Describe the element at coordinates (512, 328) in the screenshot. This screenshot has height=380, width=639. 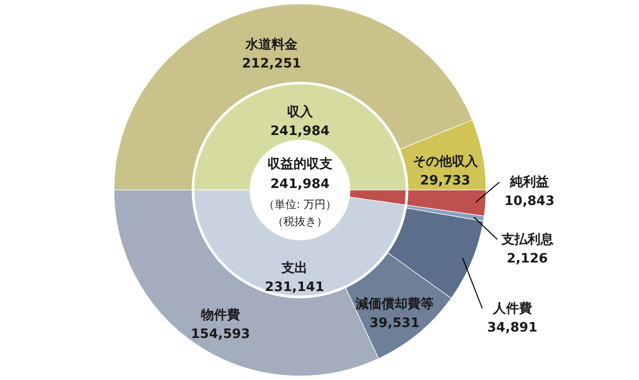
I see `data-label: 34,891` at that location.